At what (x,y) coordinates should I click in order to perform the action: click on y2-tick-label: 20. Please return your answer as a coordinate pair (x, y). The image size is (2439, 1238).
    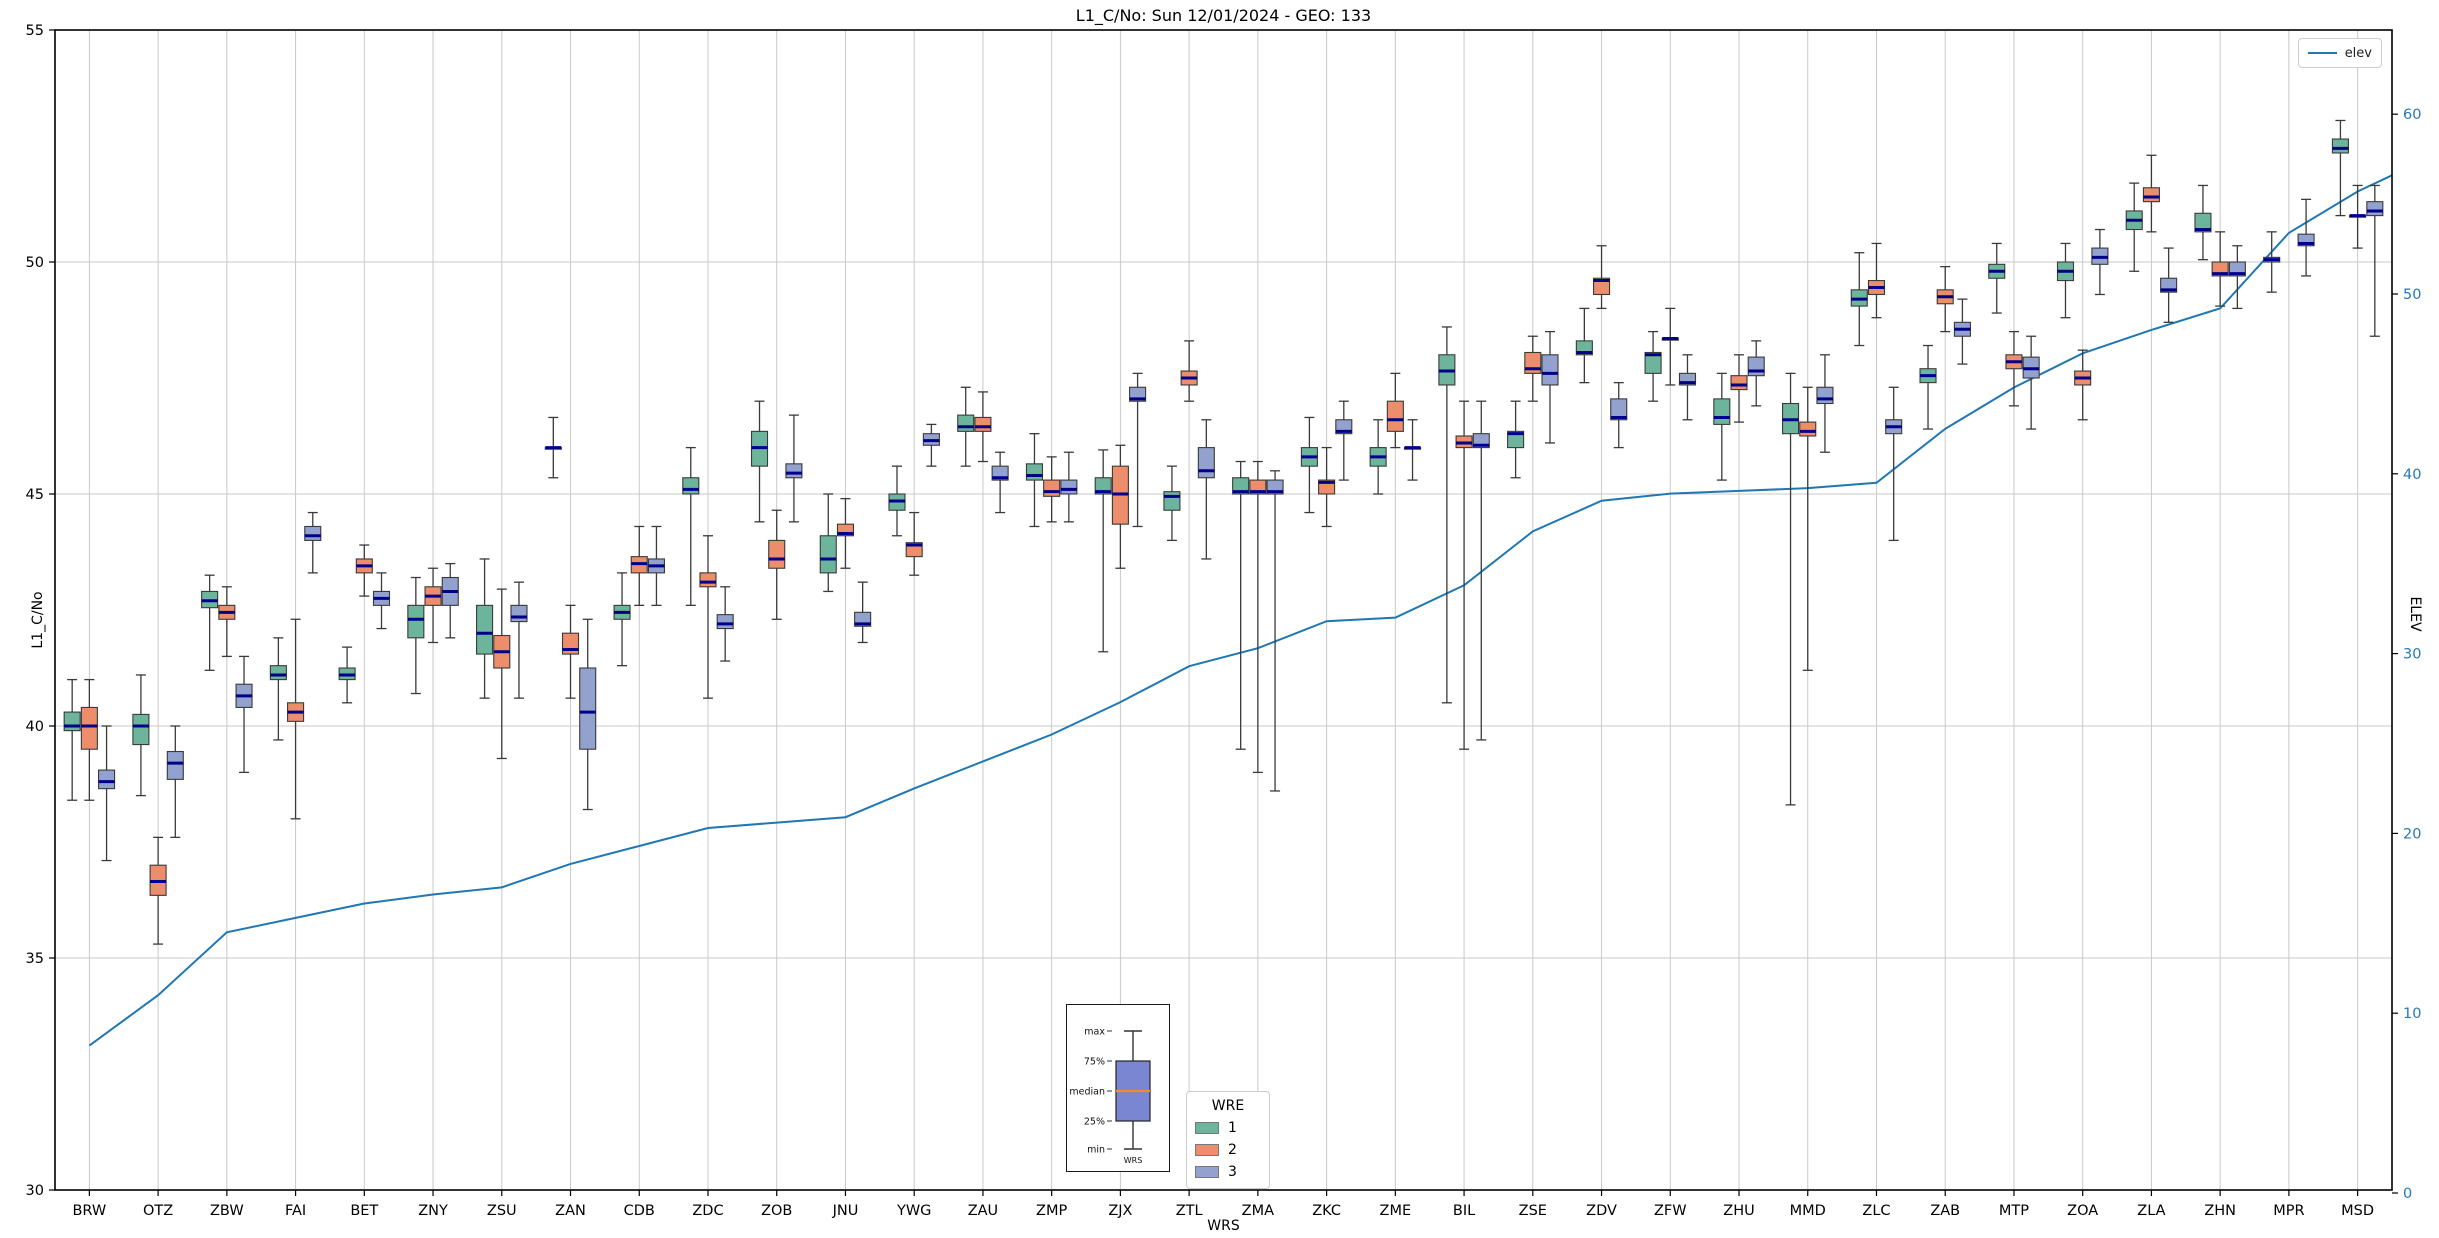
    Looking at the image, I should click on (2412, 834).